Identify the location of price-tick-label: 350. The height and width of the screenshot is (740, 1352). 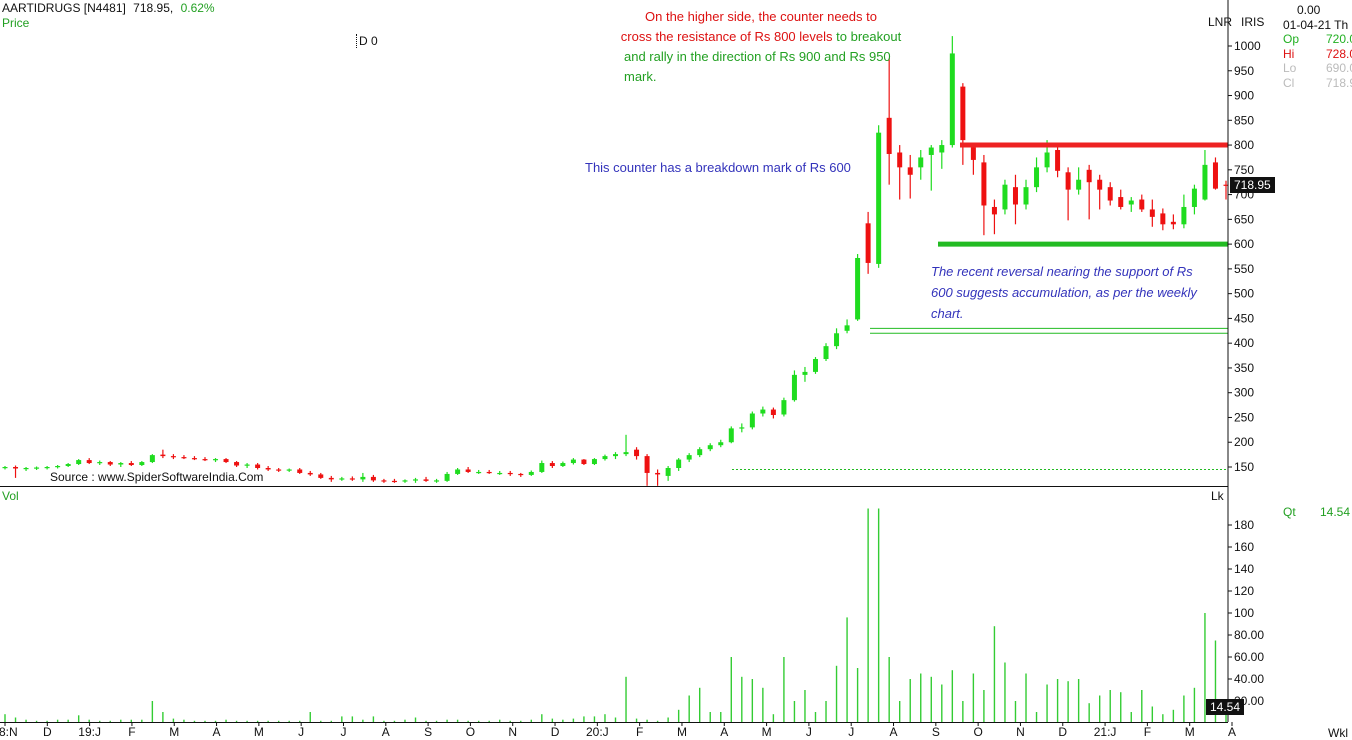
(1244, 368).